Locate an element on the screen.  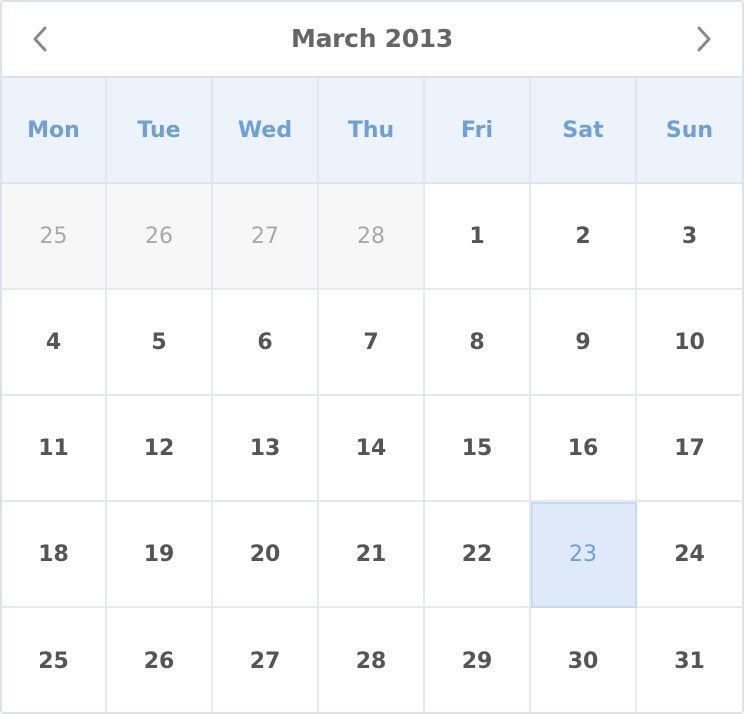
day-cell: 4 is located at coordinates (54, 343).